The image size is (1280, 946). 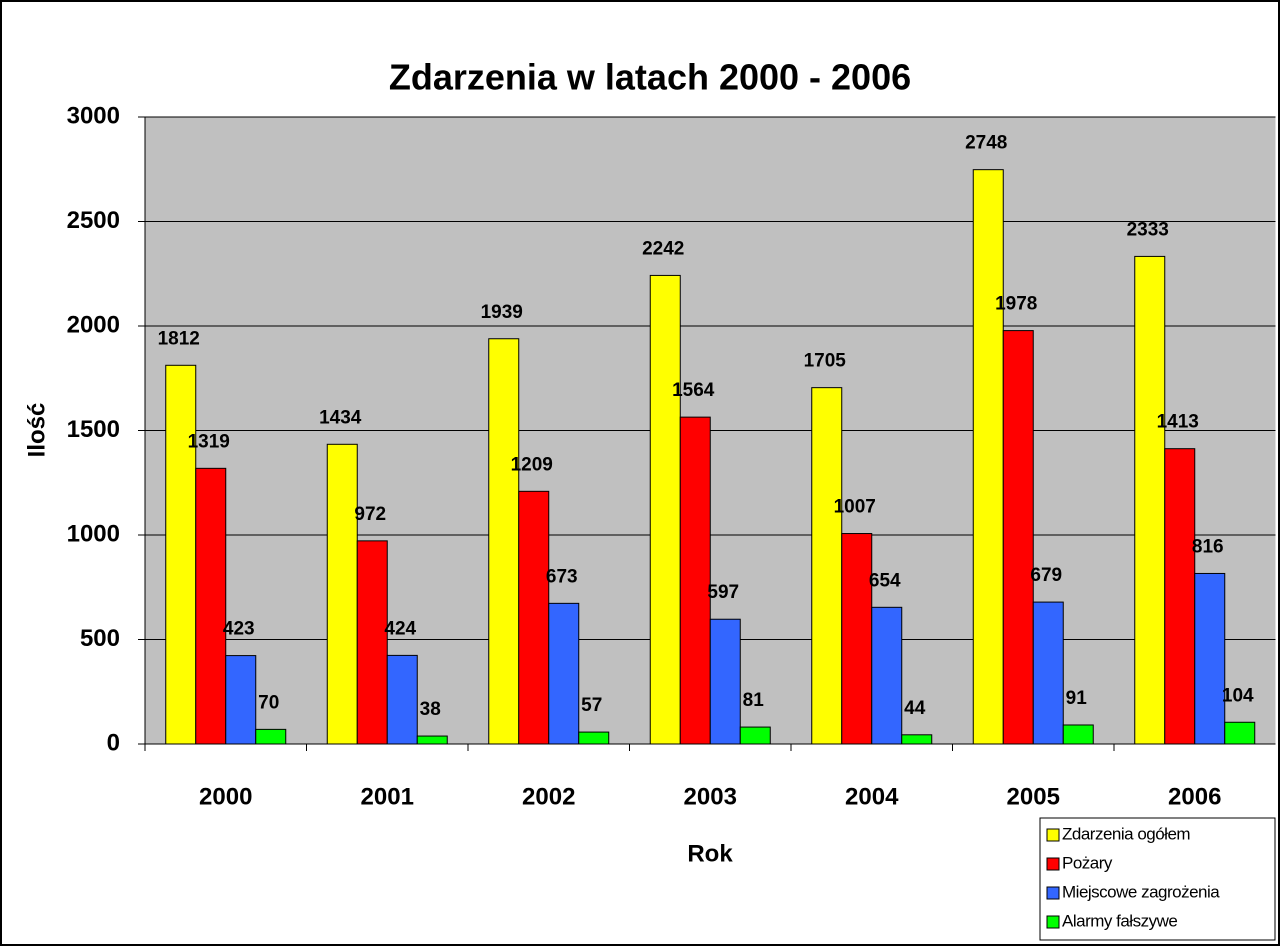 I want to click on value-label: 972, so click(x=370, y=514).